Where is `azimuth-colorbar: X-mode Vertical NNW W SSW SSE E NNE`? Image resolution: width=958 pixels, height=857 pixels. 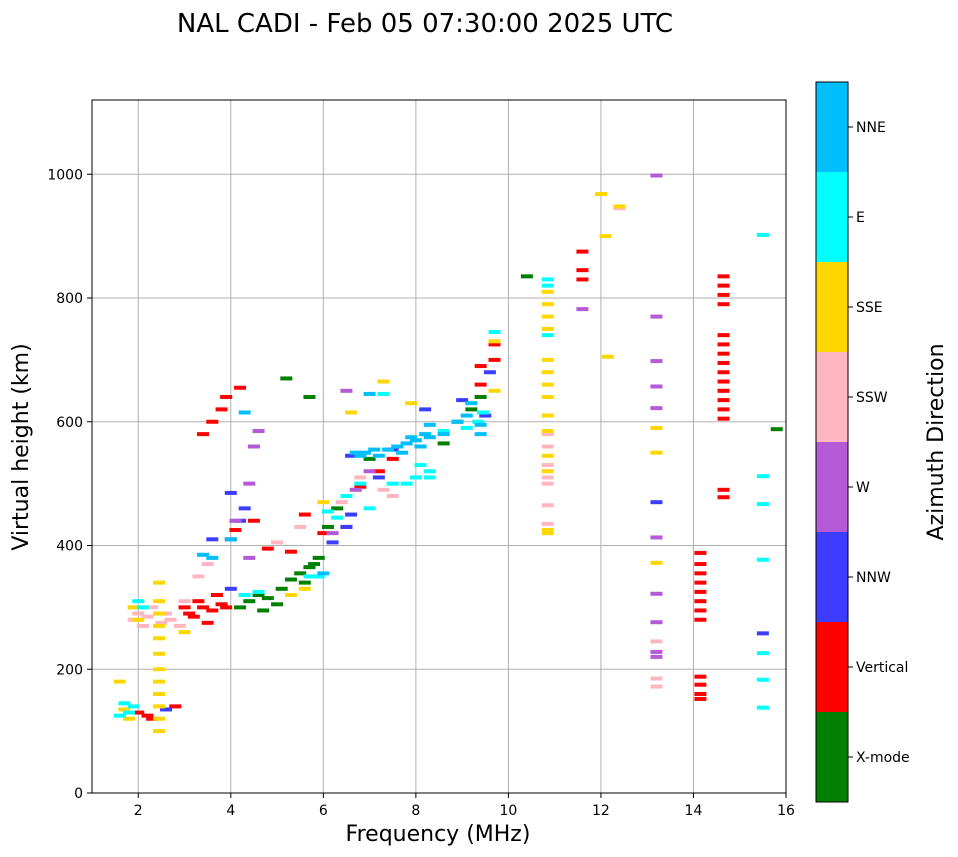
azimuth-colorbar: X-mode Vertical NNW W SSW SSE E NNE is located at coordinates (862, 442).